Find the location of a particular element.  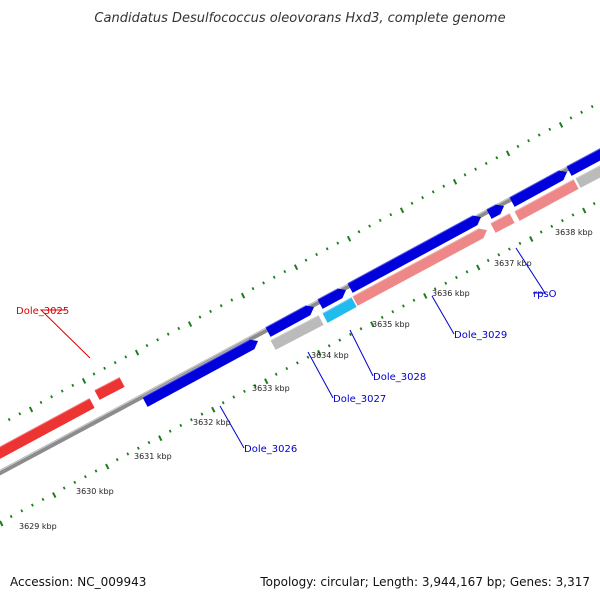

gene-forward-b is located at coordinates (331, 298).